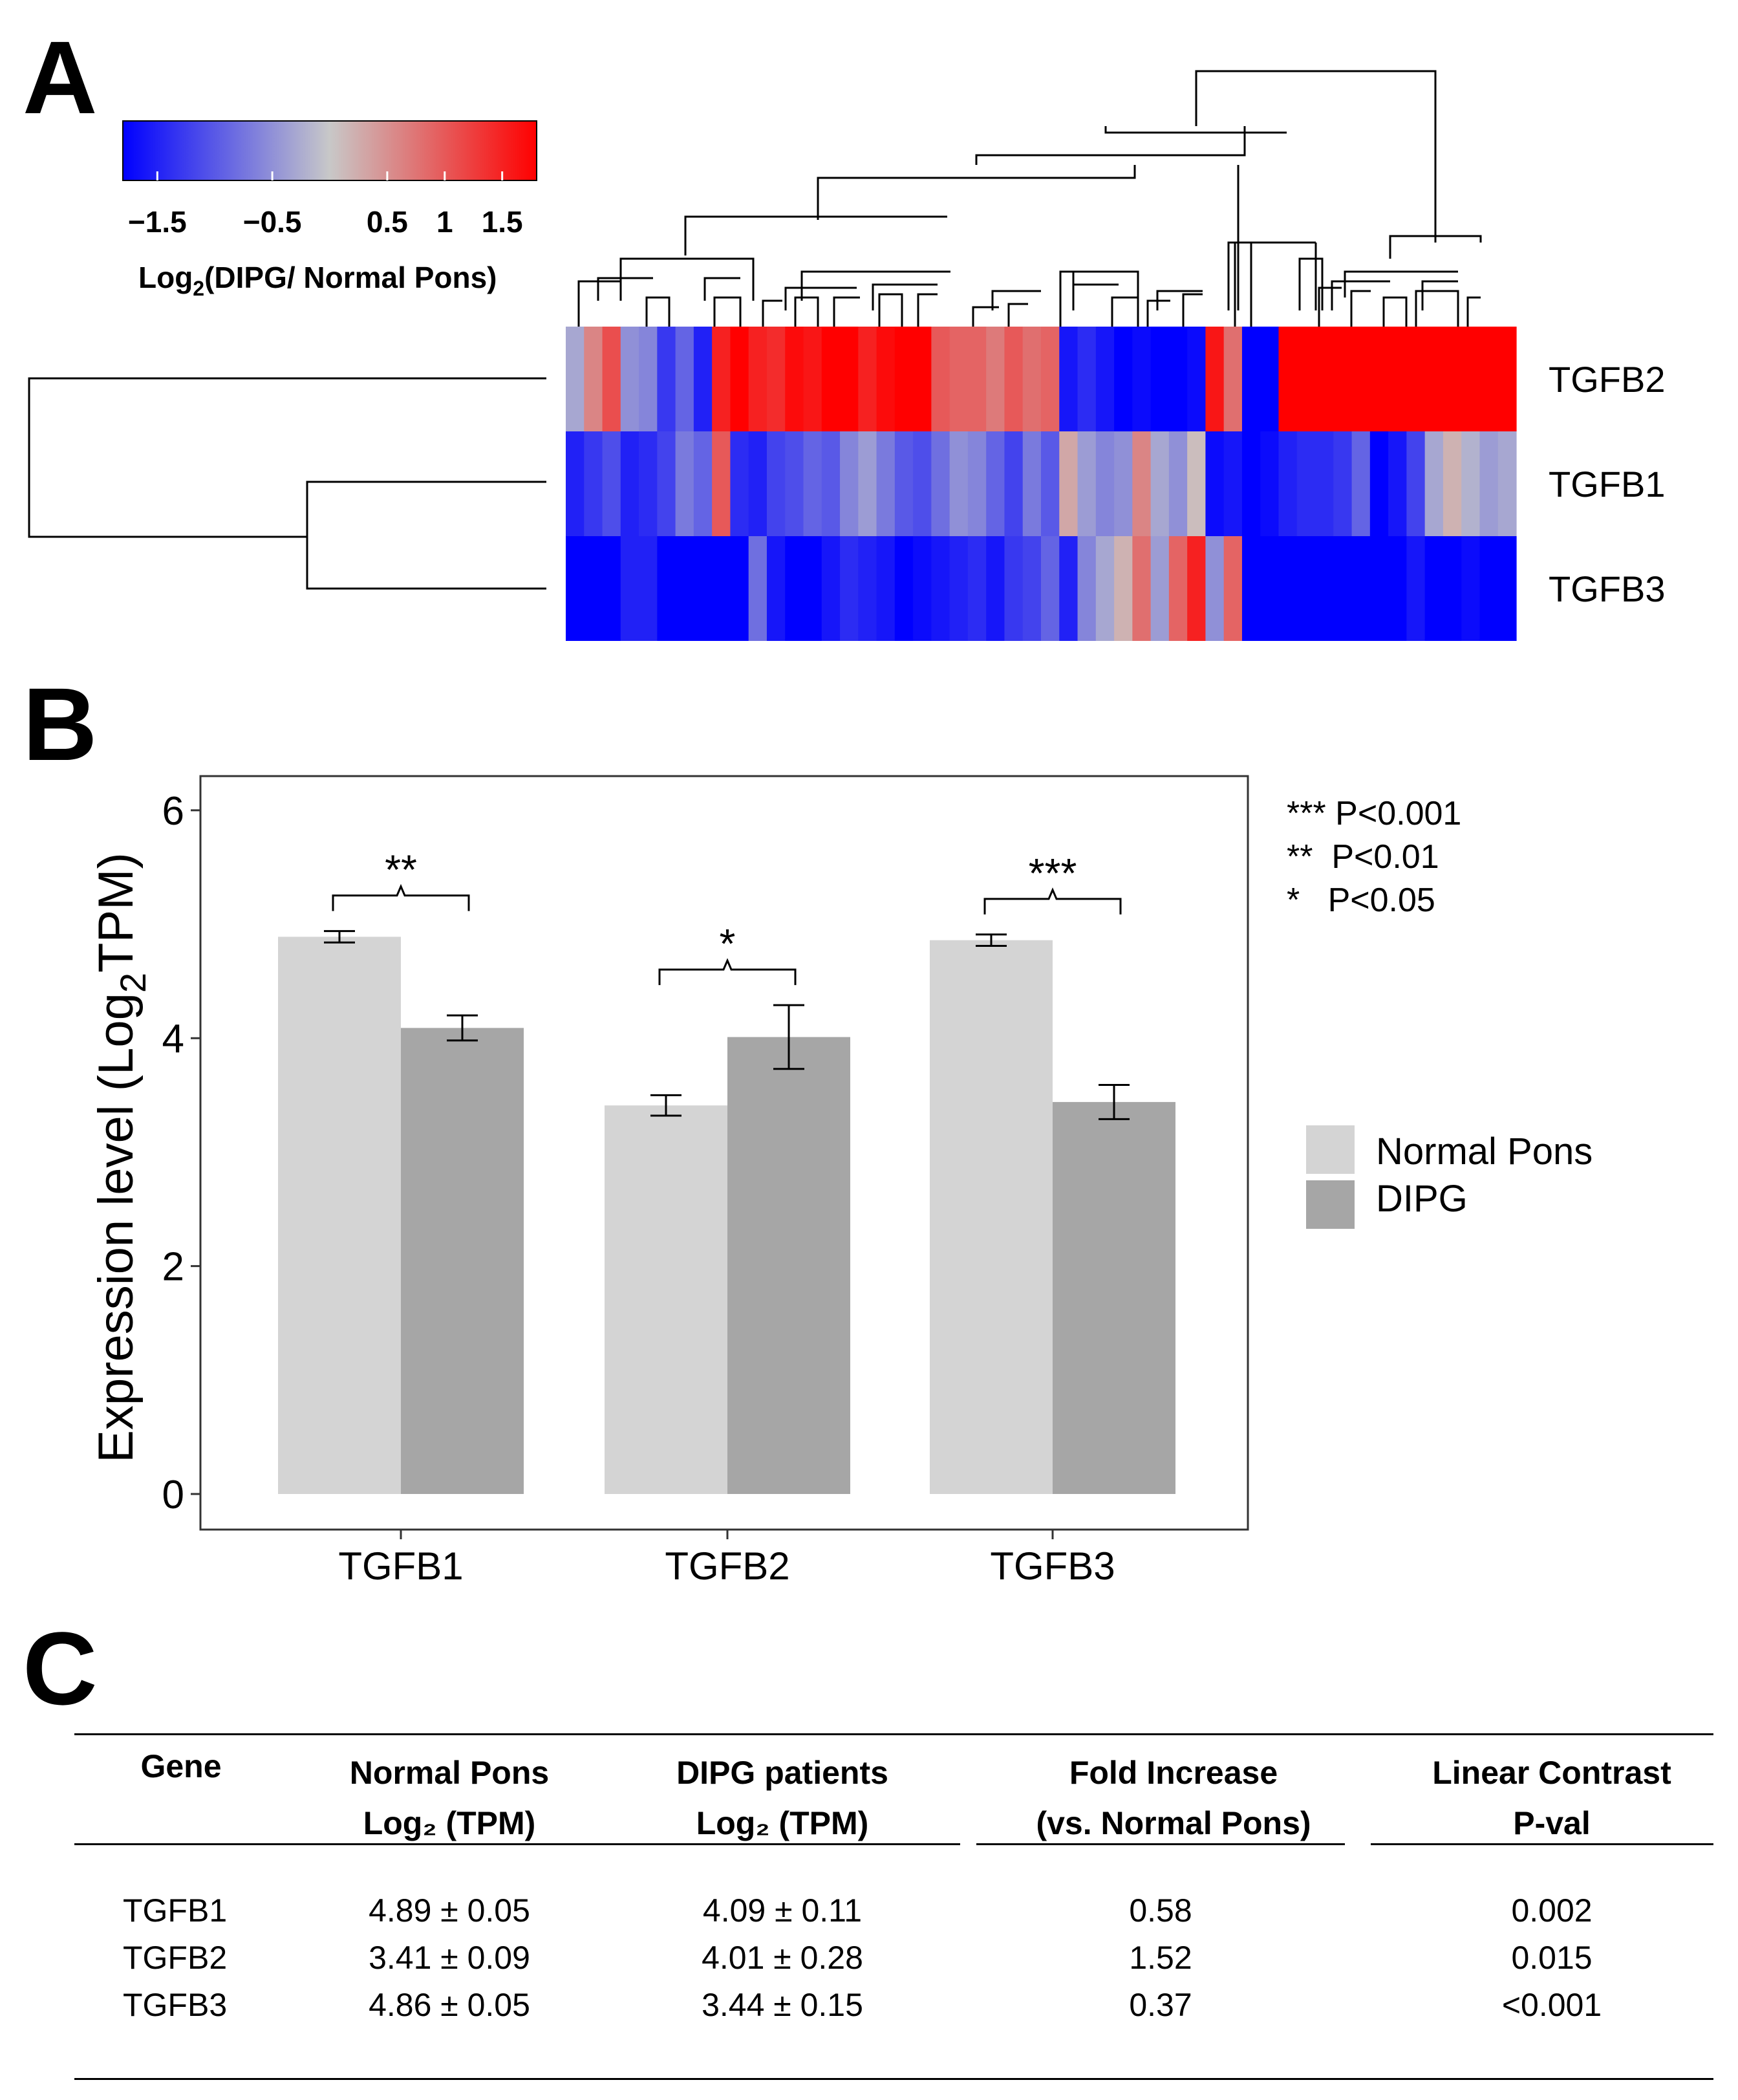 This screenshot has height=2100, width=1738. What do you see at coordinates (1052, 1566) in the screenshot?
I see `x-tick-label: TGFB3` at bounding box center [1052, 1566].